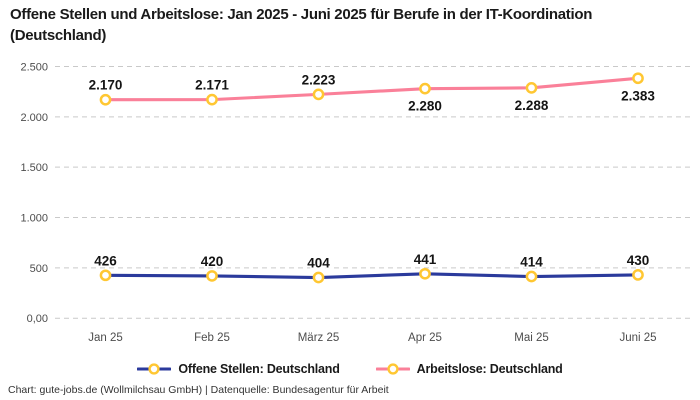 The height and width of the screenshot is (400, 700). Describe the element at coordinates (212, 85) in the screenshot. I see `data-point-label: 2.171` at that location.